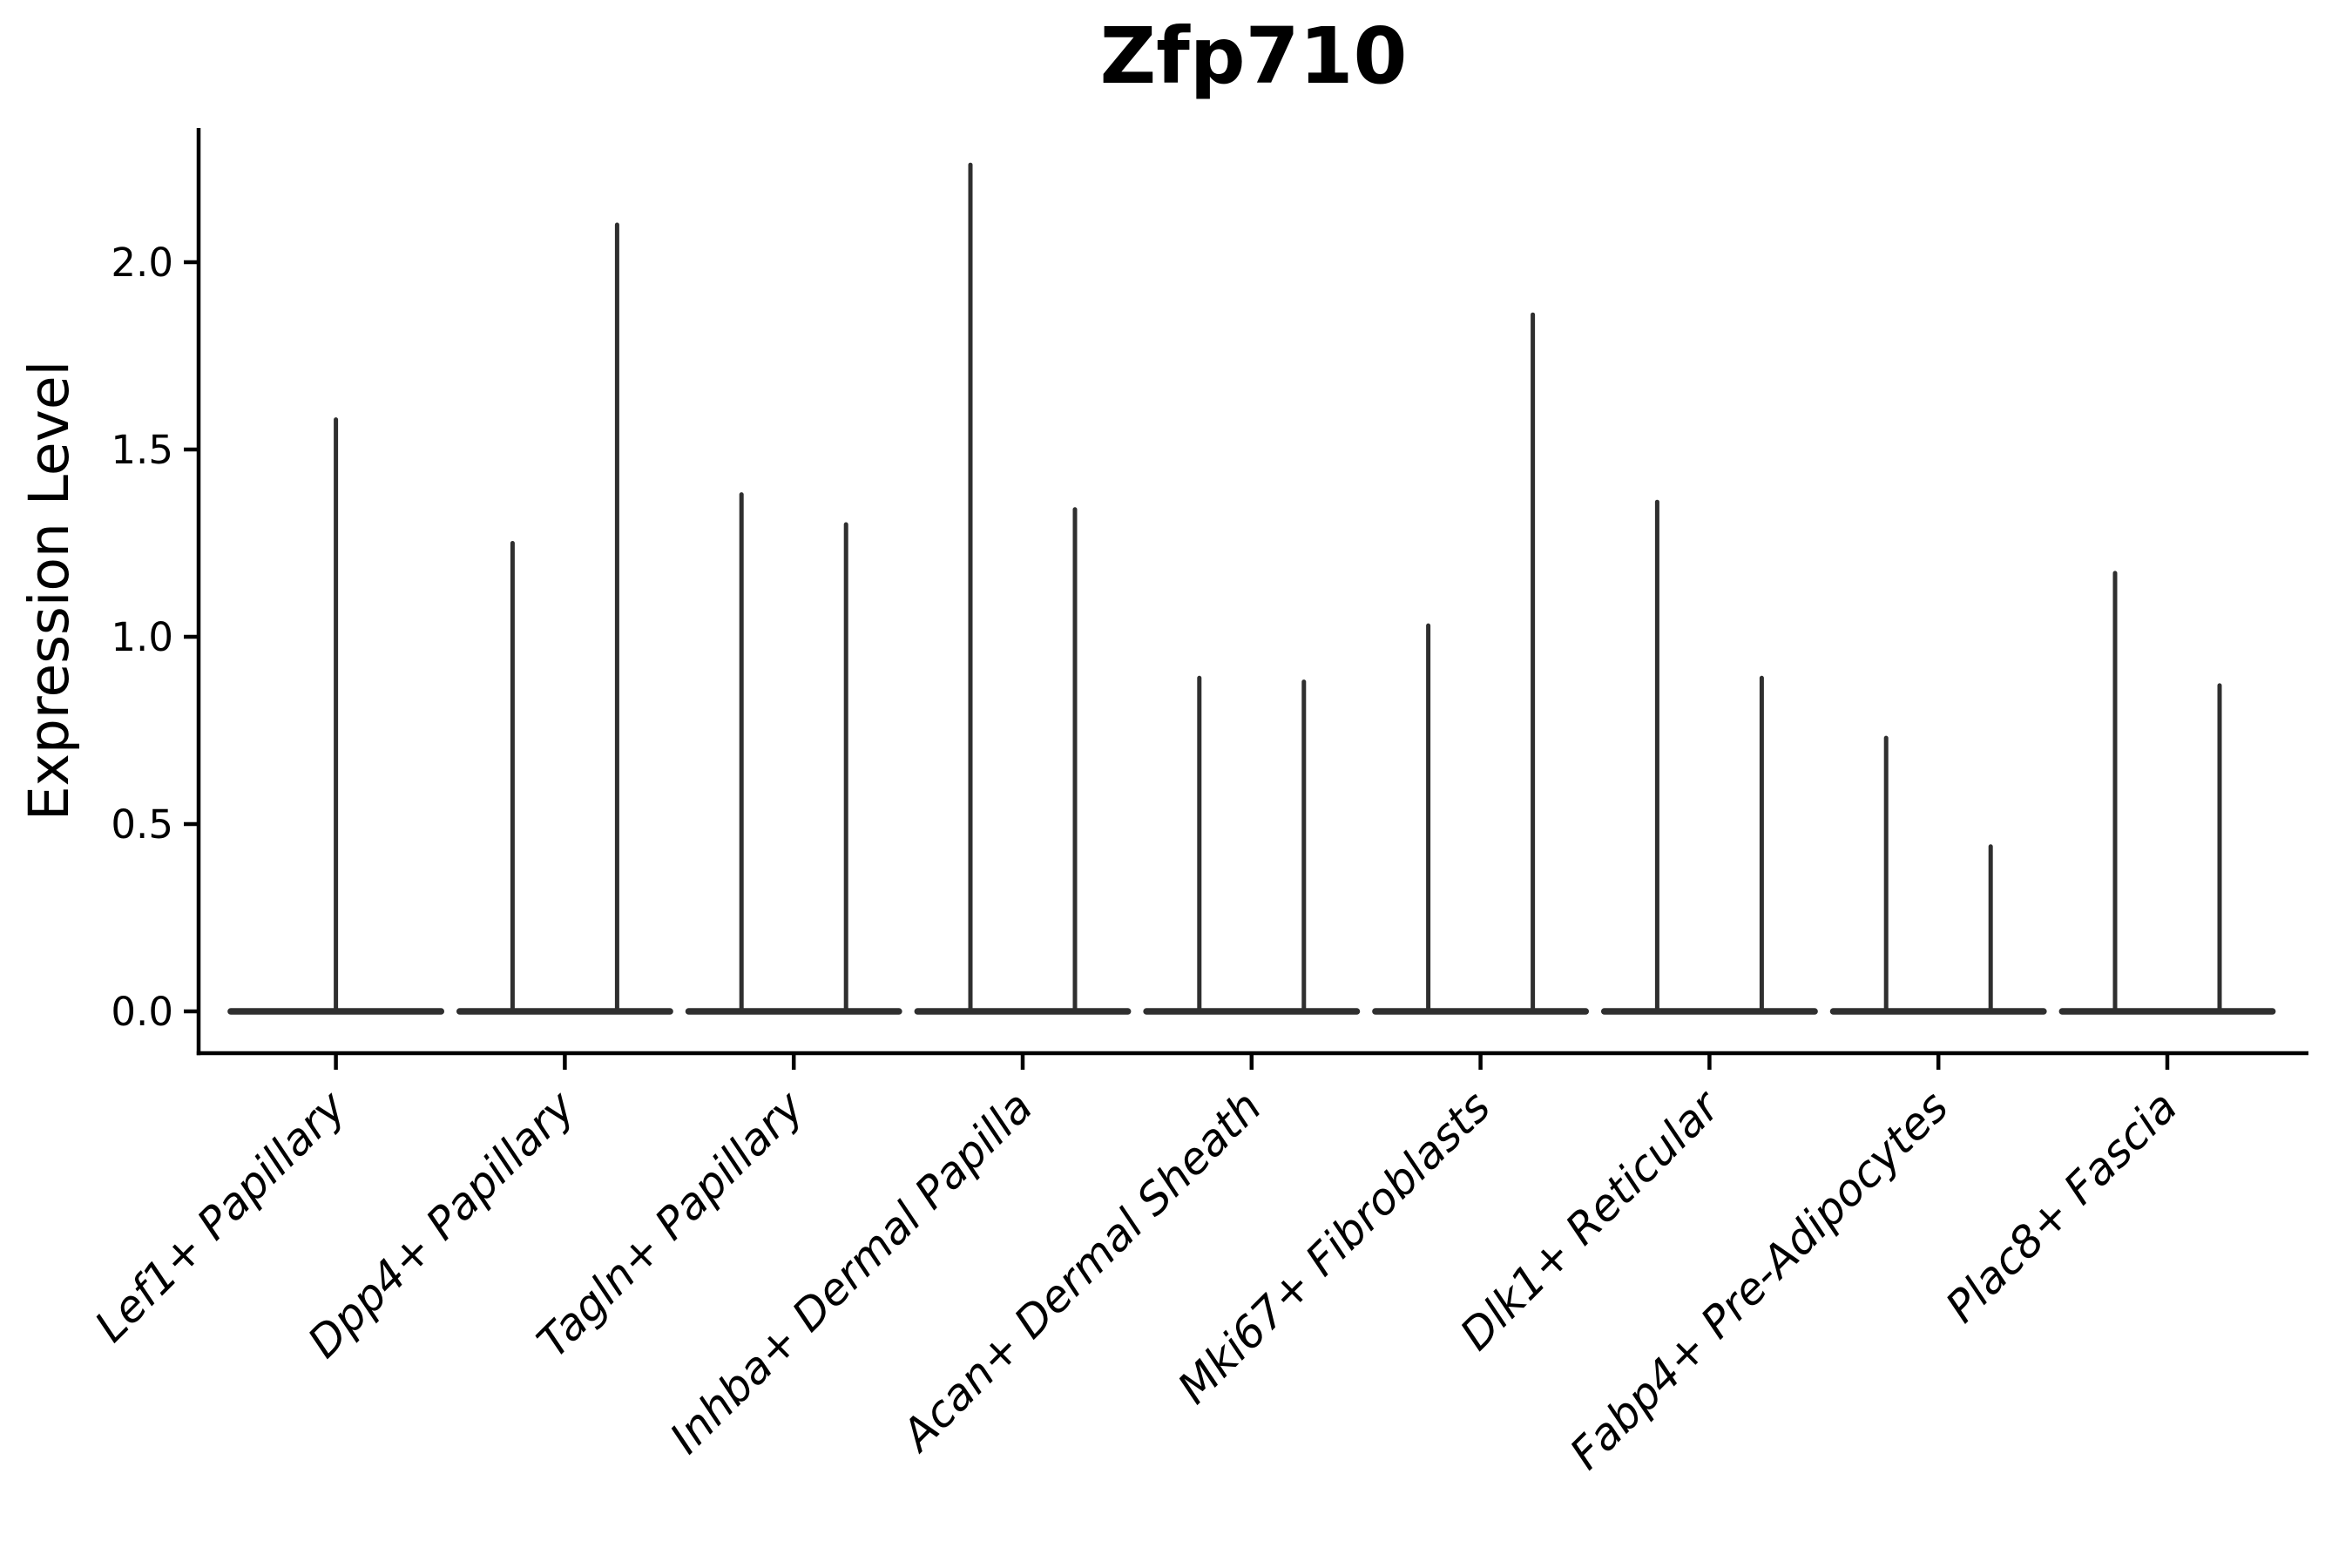 The width and height of the screenshot is (2352, 1568). What do you see at coordinates (142, 263) in the screenshot?
I see `y-tick-label: 2.0` at bounding box center [142, 263].